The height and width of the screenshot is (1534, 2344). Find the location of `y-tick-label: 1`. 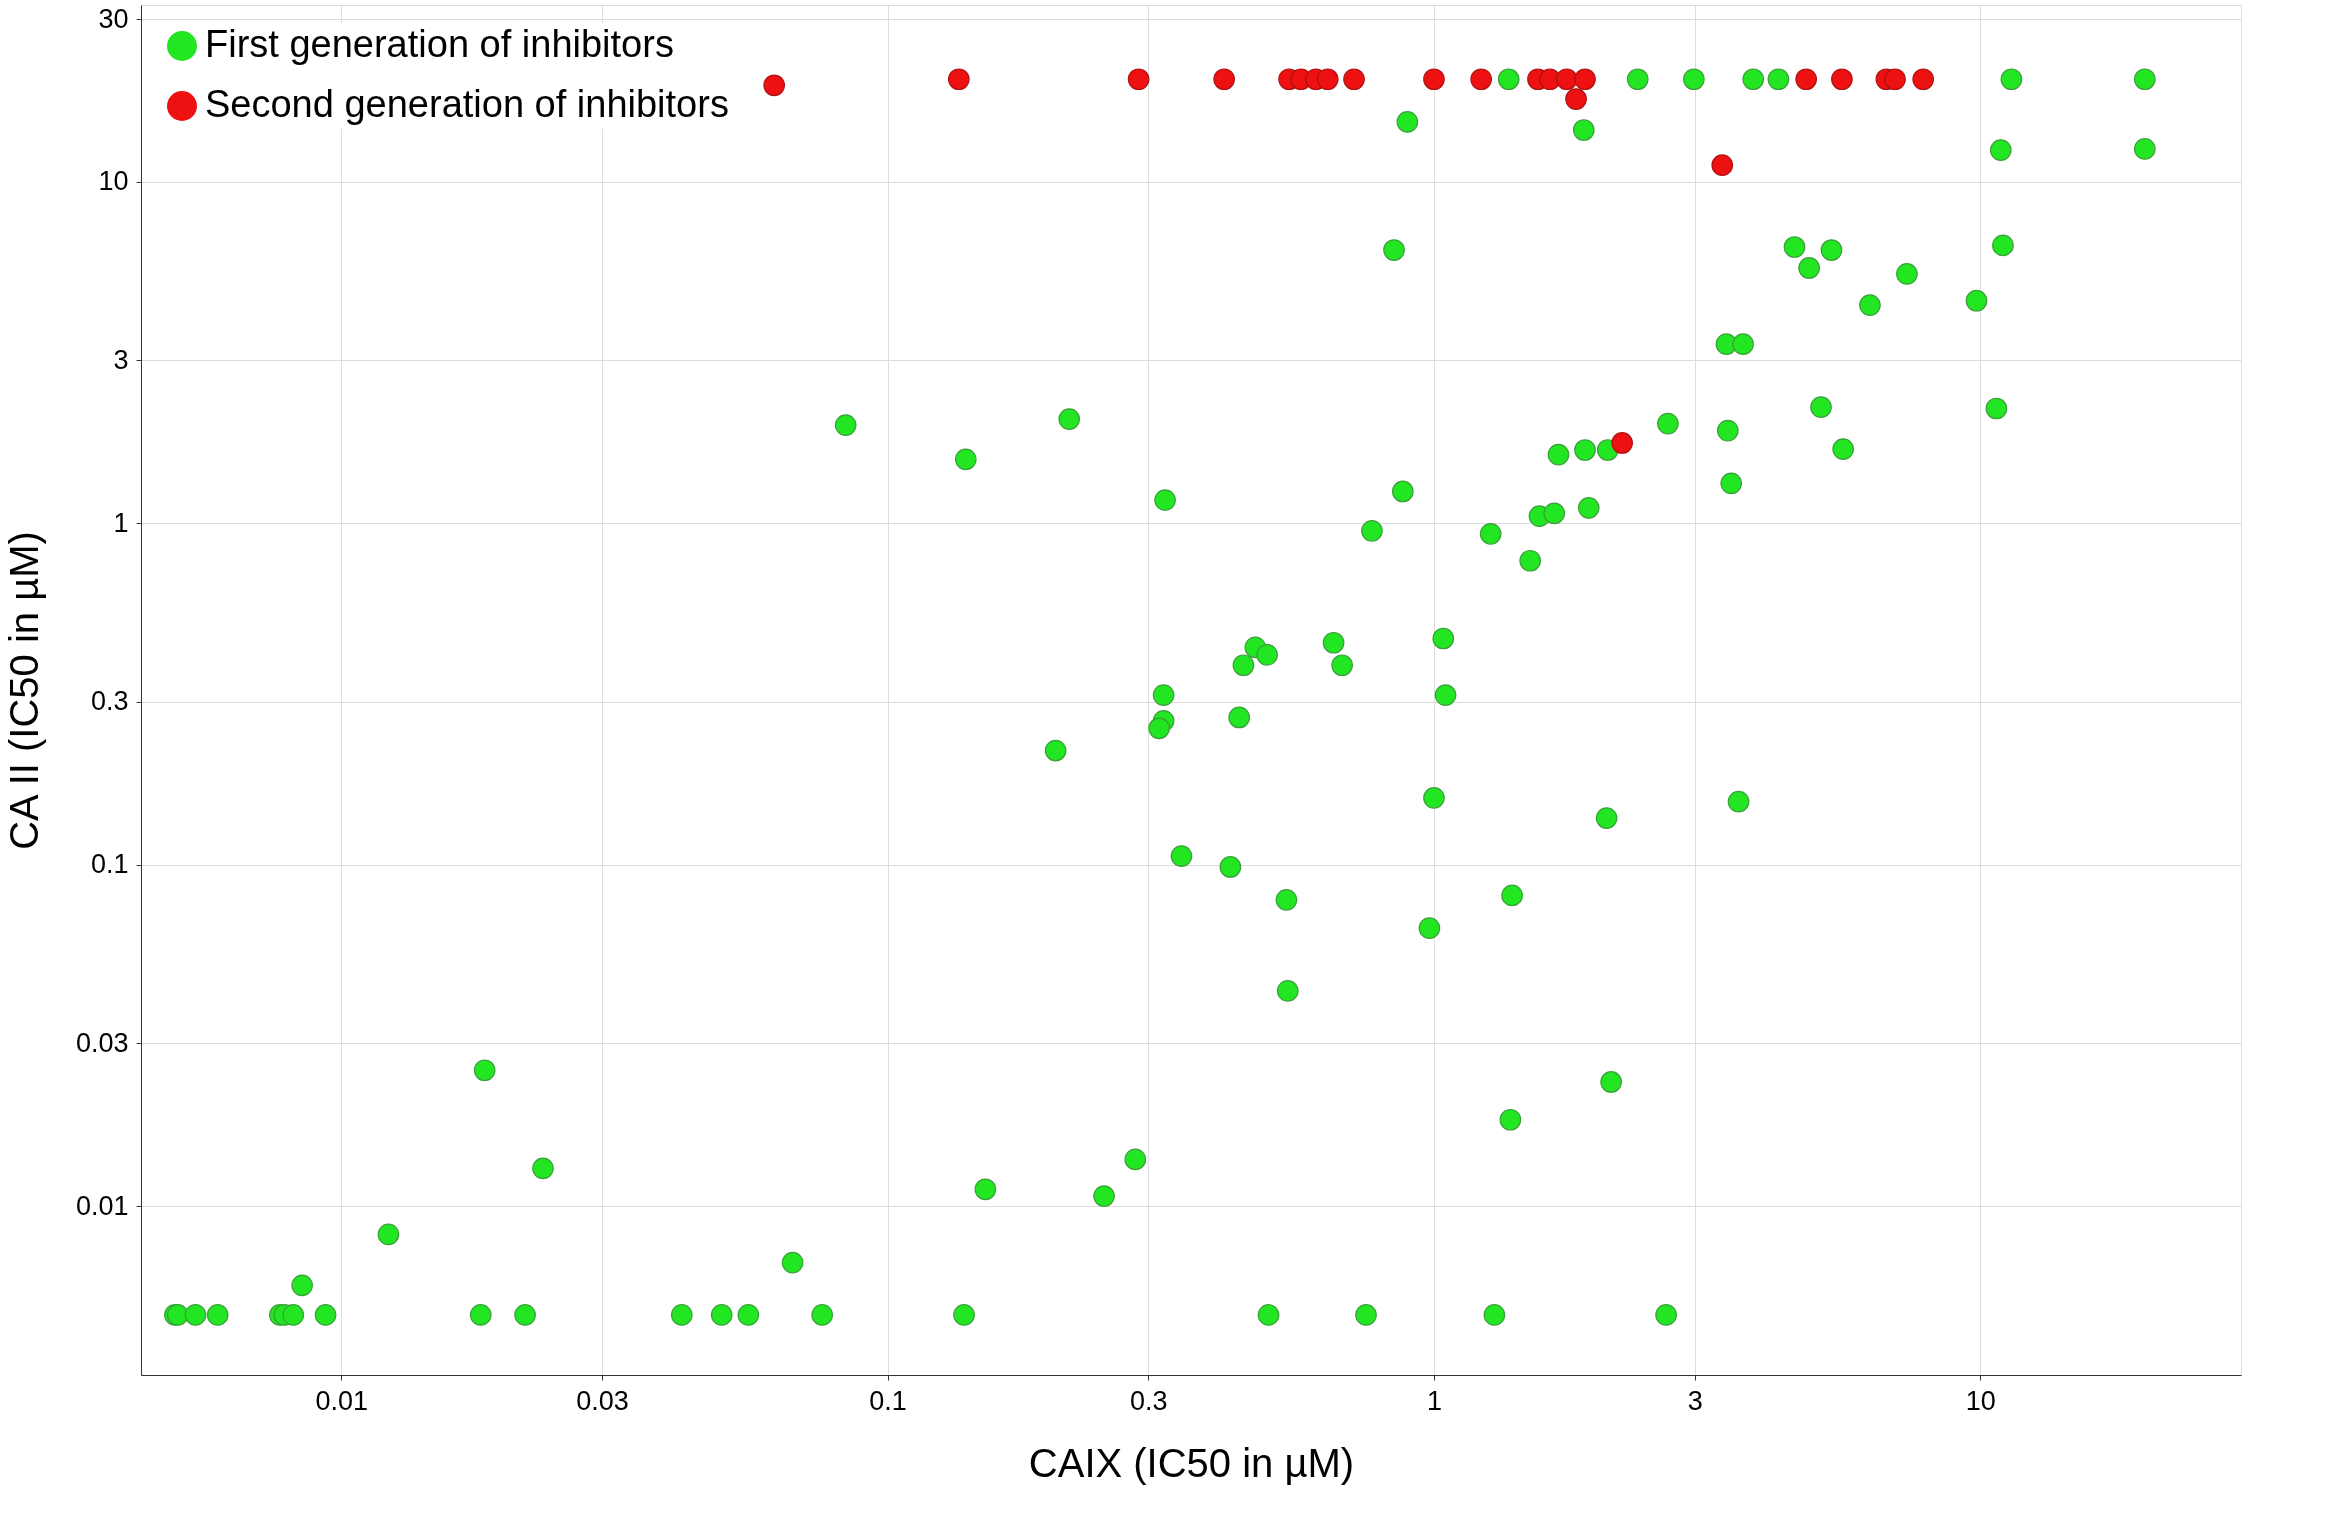

y-tick-label: 1 is located at coordinates (121, 522).